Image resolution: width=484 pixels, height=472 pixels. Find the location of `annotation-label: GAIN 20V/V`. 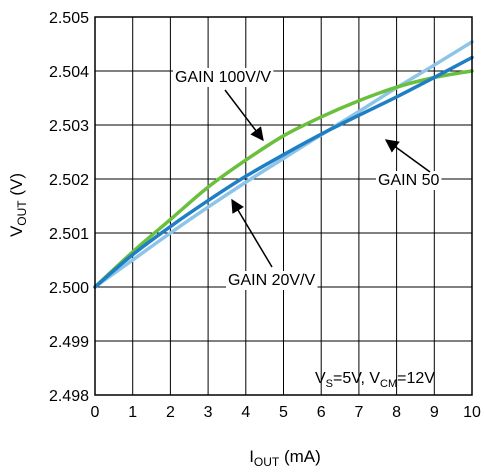

annotation-label: GAIN 20V/V is located at coordinates (271, 280).